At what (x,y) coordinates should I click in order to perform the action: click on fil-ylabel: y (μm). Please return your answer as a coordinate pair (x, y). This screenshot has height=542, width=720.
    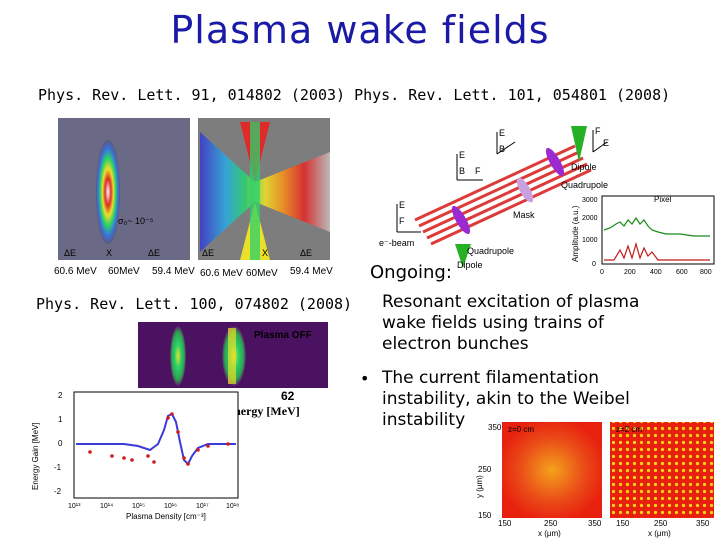
    Looking at the image, I should click on (479, 486).